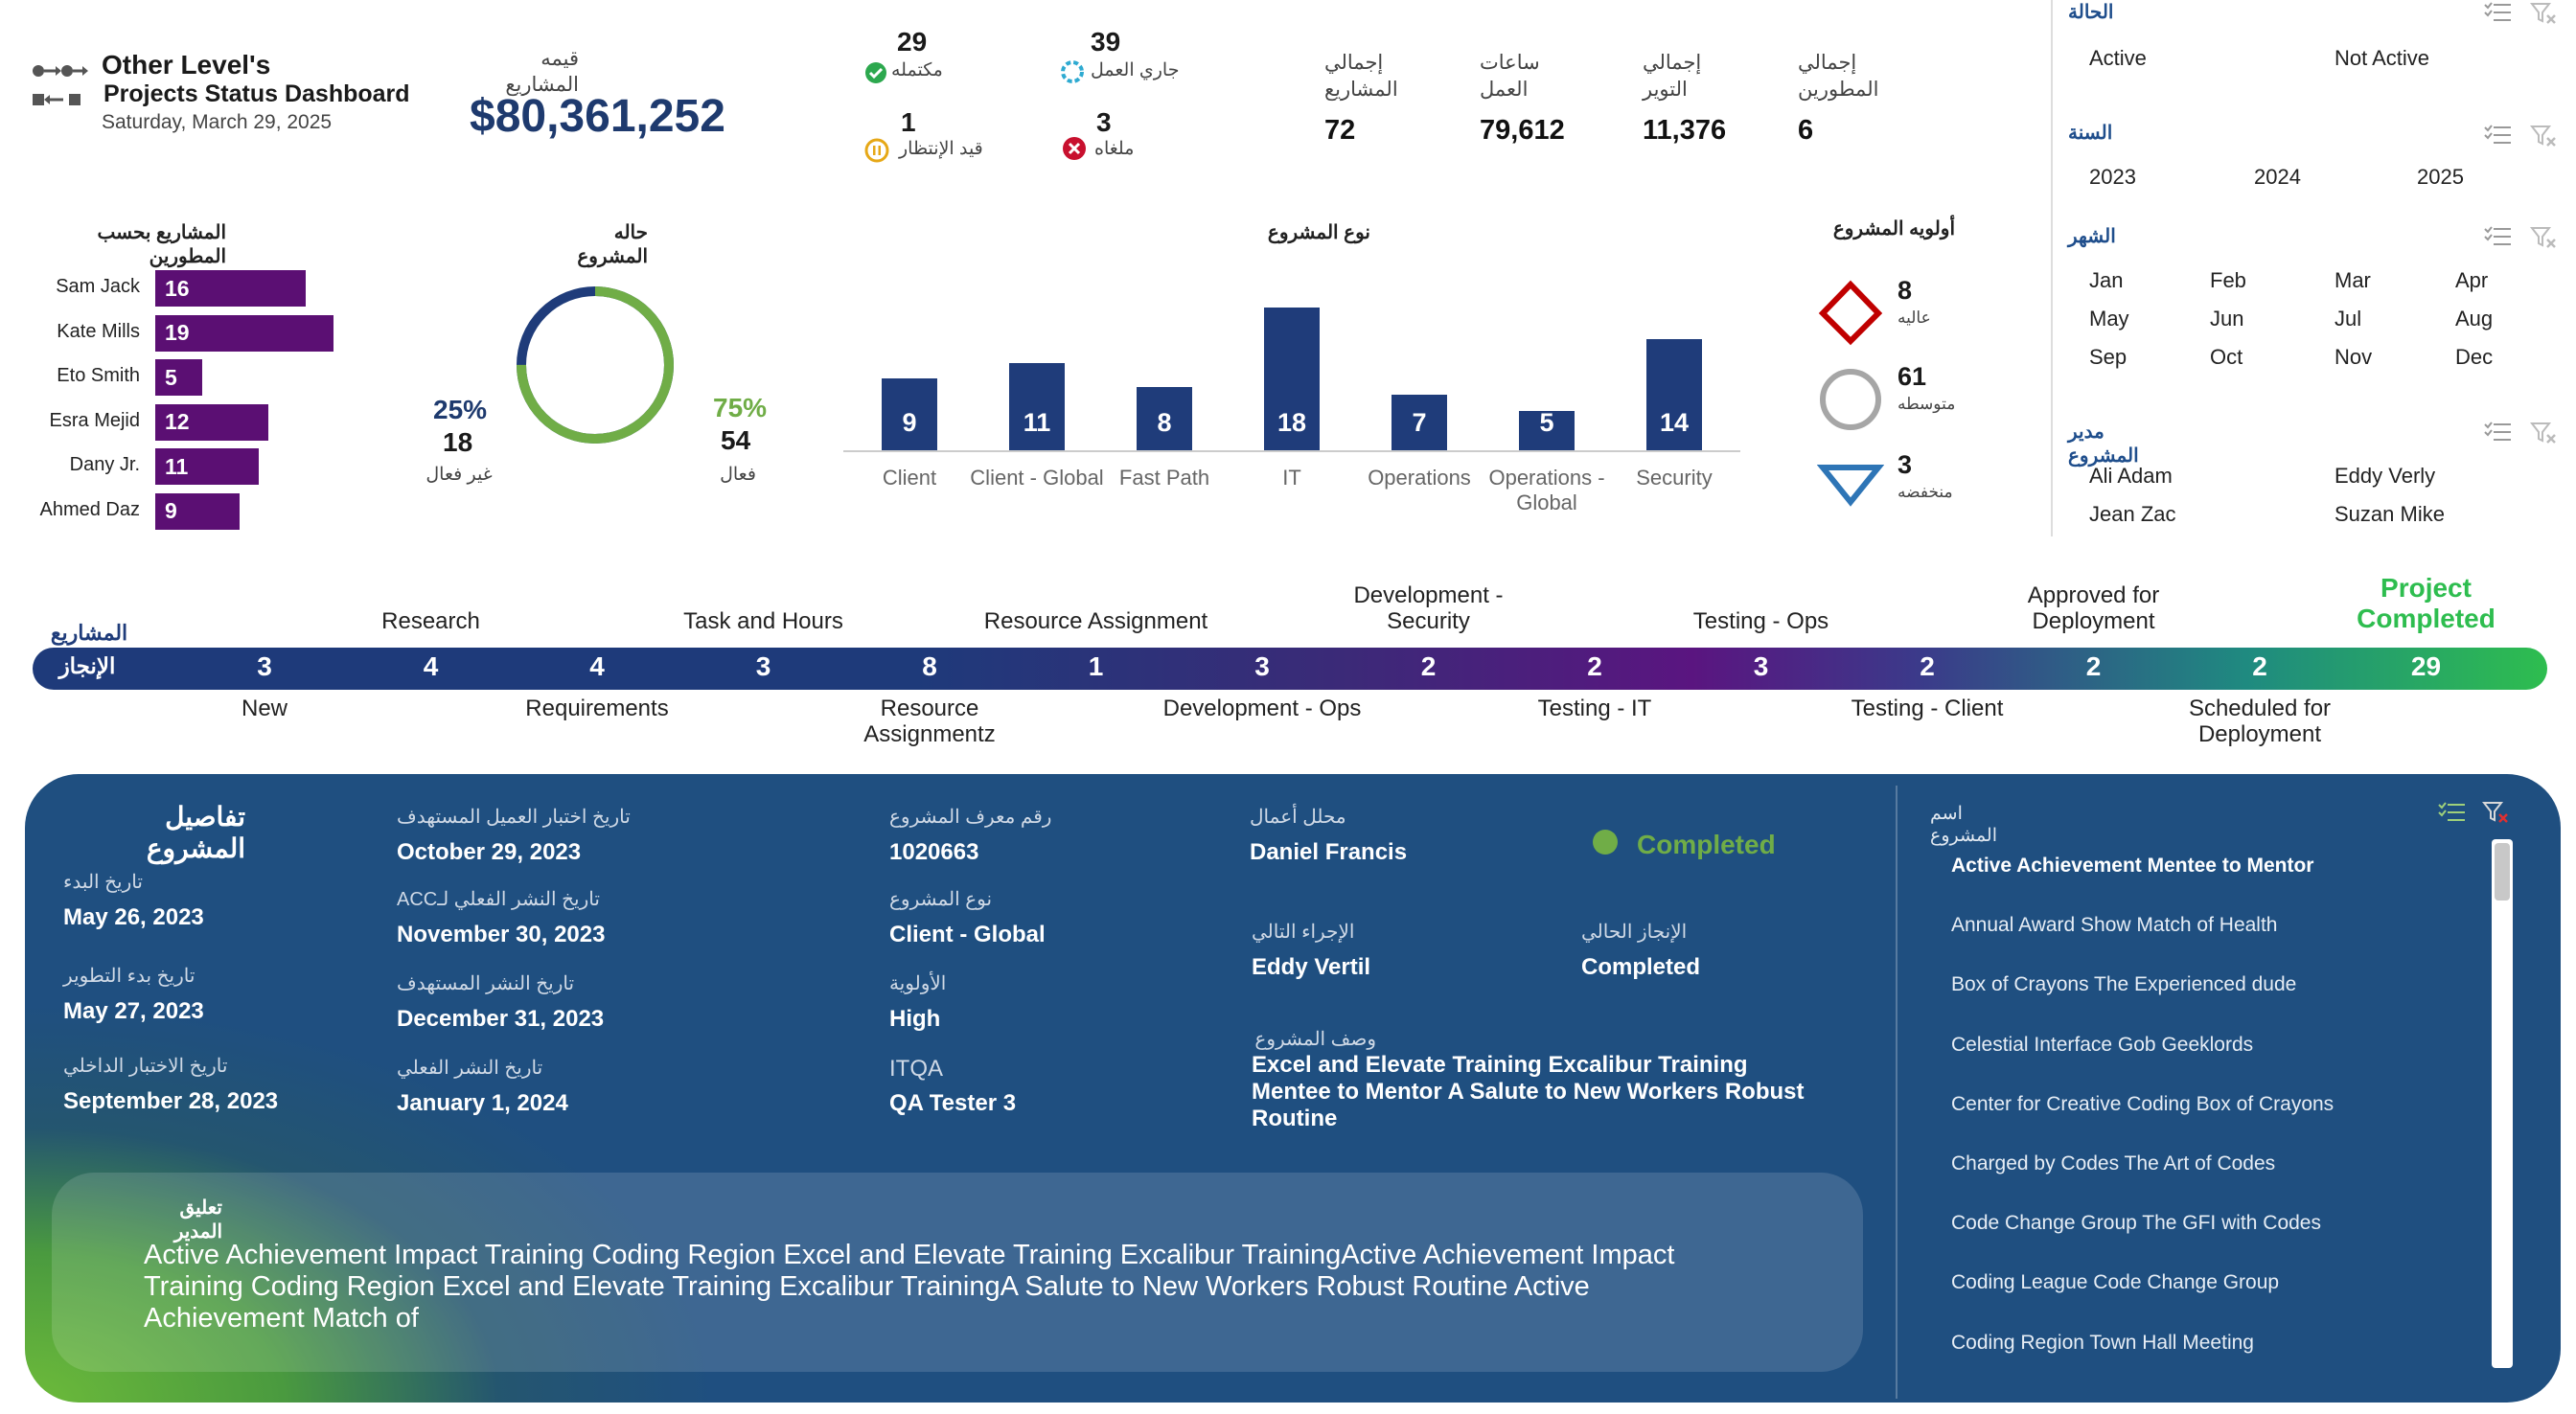 Image resolution: width=2576 pixels, height=1414 pixels. Describe the element at coordinates (2277, 177) in the screenshot. I see `year-option: 2024` at that location.